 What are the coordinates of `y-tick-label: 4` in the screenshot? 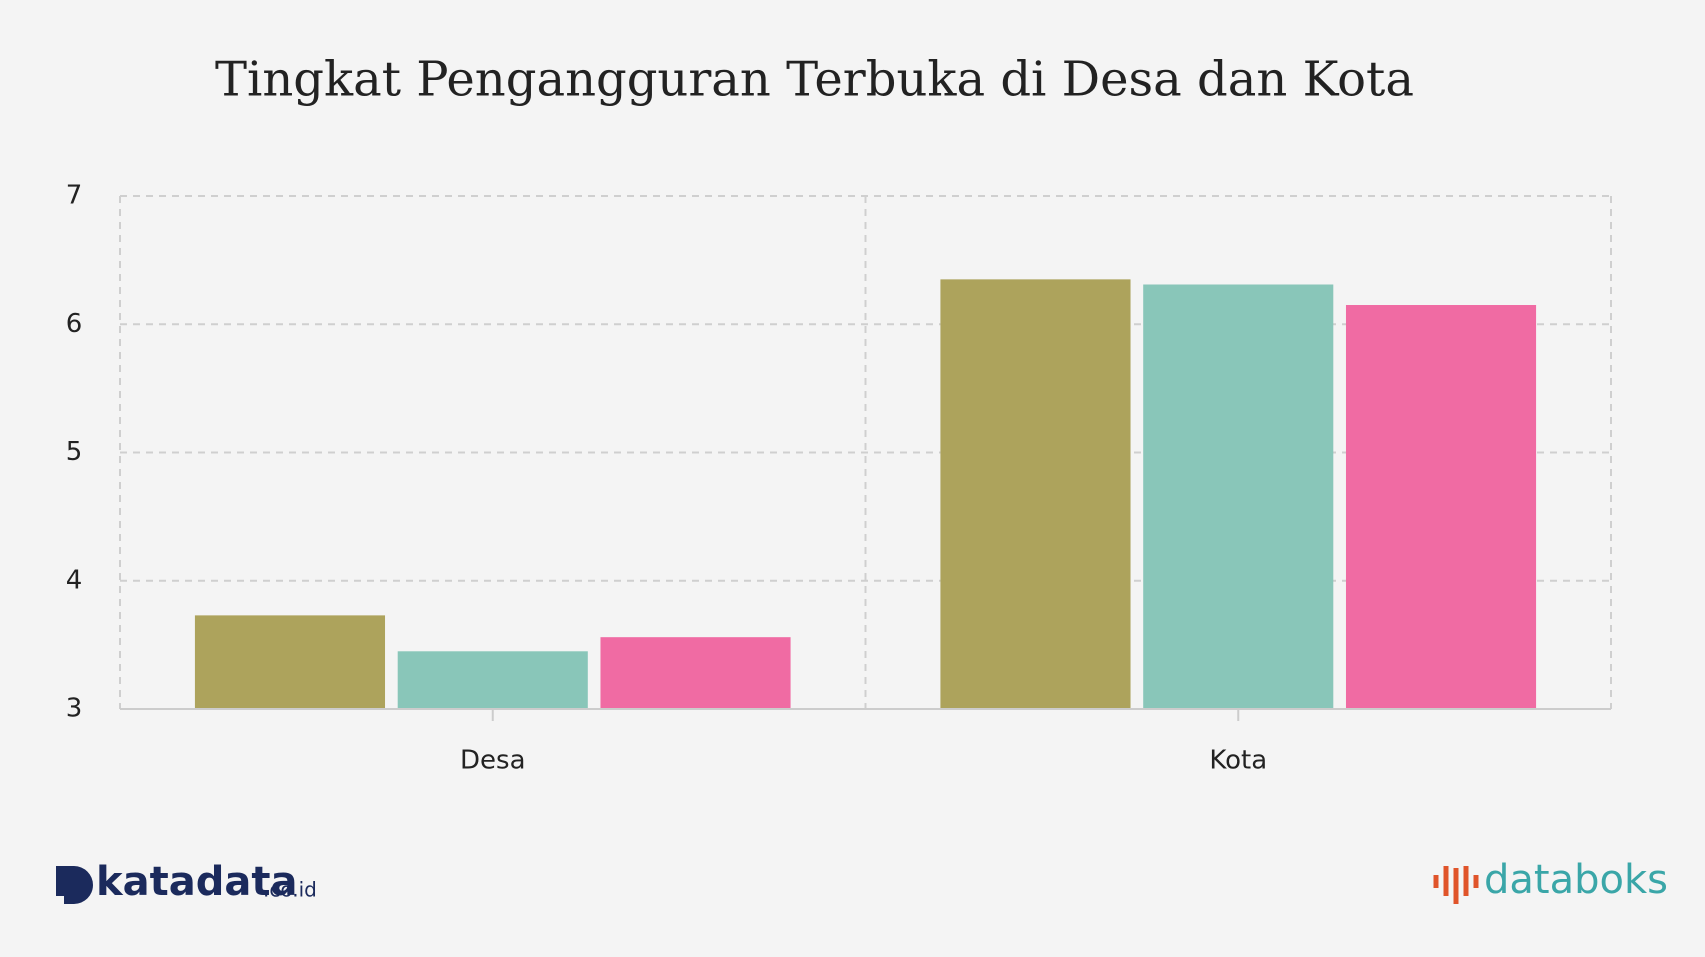 It's located at (74, 580).